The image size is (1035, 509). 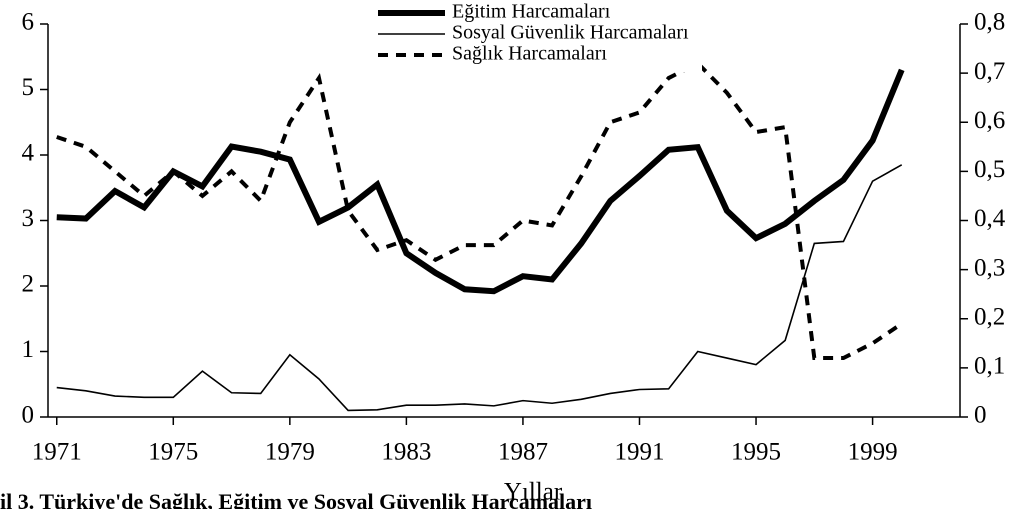 What do you see at coordinates (570, 33) in the screenshot?
I see `legend-label: Sosyal Güvenlik Harcamaları` at bounding box center [570, 33].